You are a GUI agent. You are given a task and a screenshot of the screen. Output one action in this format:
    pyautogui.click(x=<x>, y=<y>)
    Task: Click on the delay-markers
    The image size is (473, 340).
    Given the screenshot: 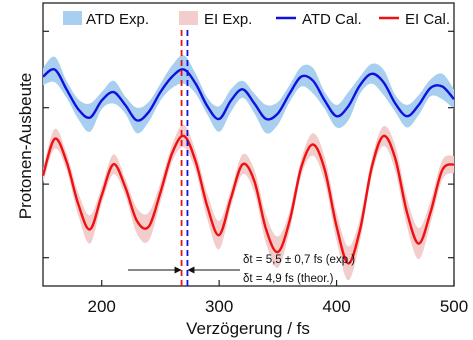 What is the action you would take?
    pyautogui.click(x=184, y=158)
    